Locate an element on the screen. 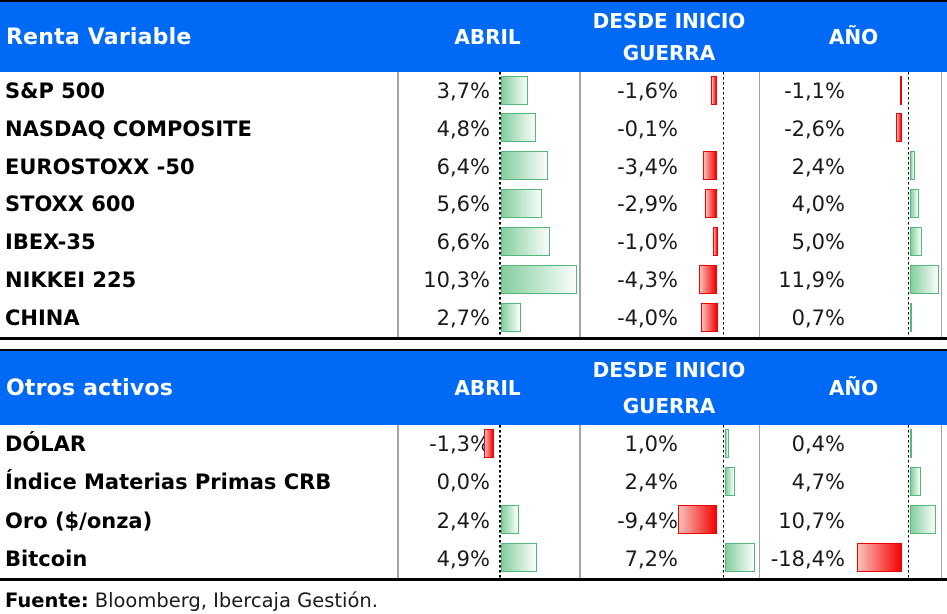 The height and width of the screenshot is (614, 947). cell-value-ano: 0,4% is located at coordinates (818, 444).